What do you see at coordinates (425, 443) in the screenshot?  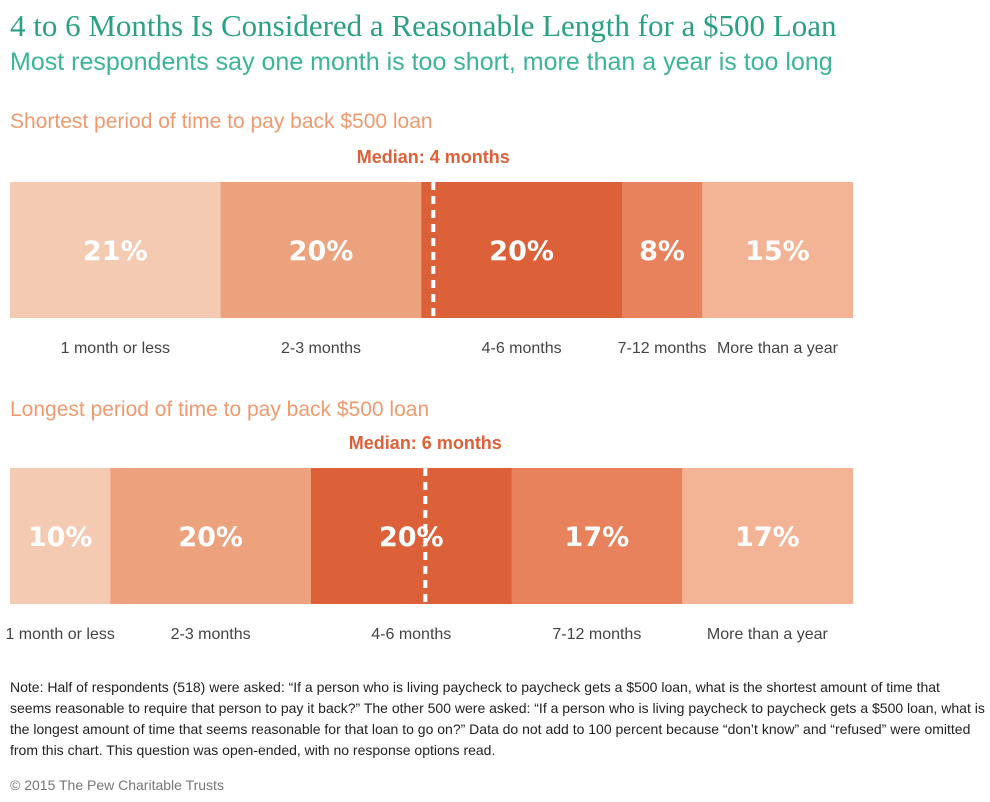 I see `longest-median-label: Median: 6 months` at bounding box center [425, 443].